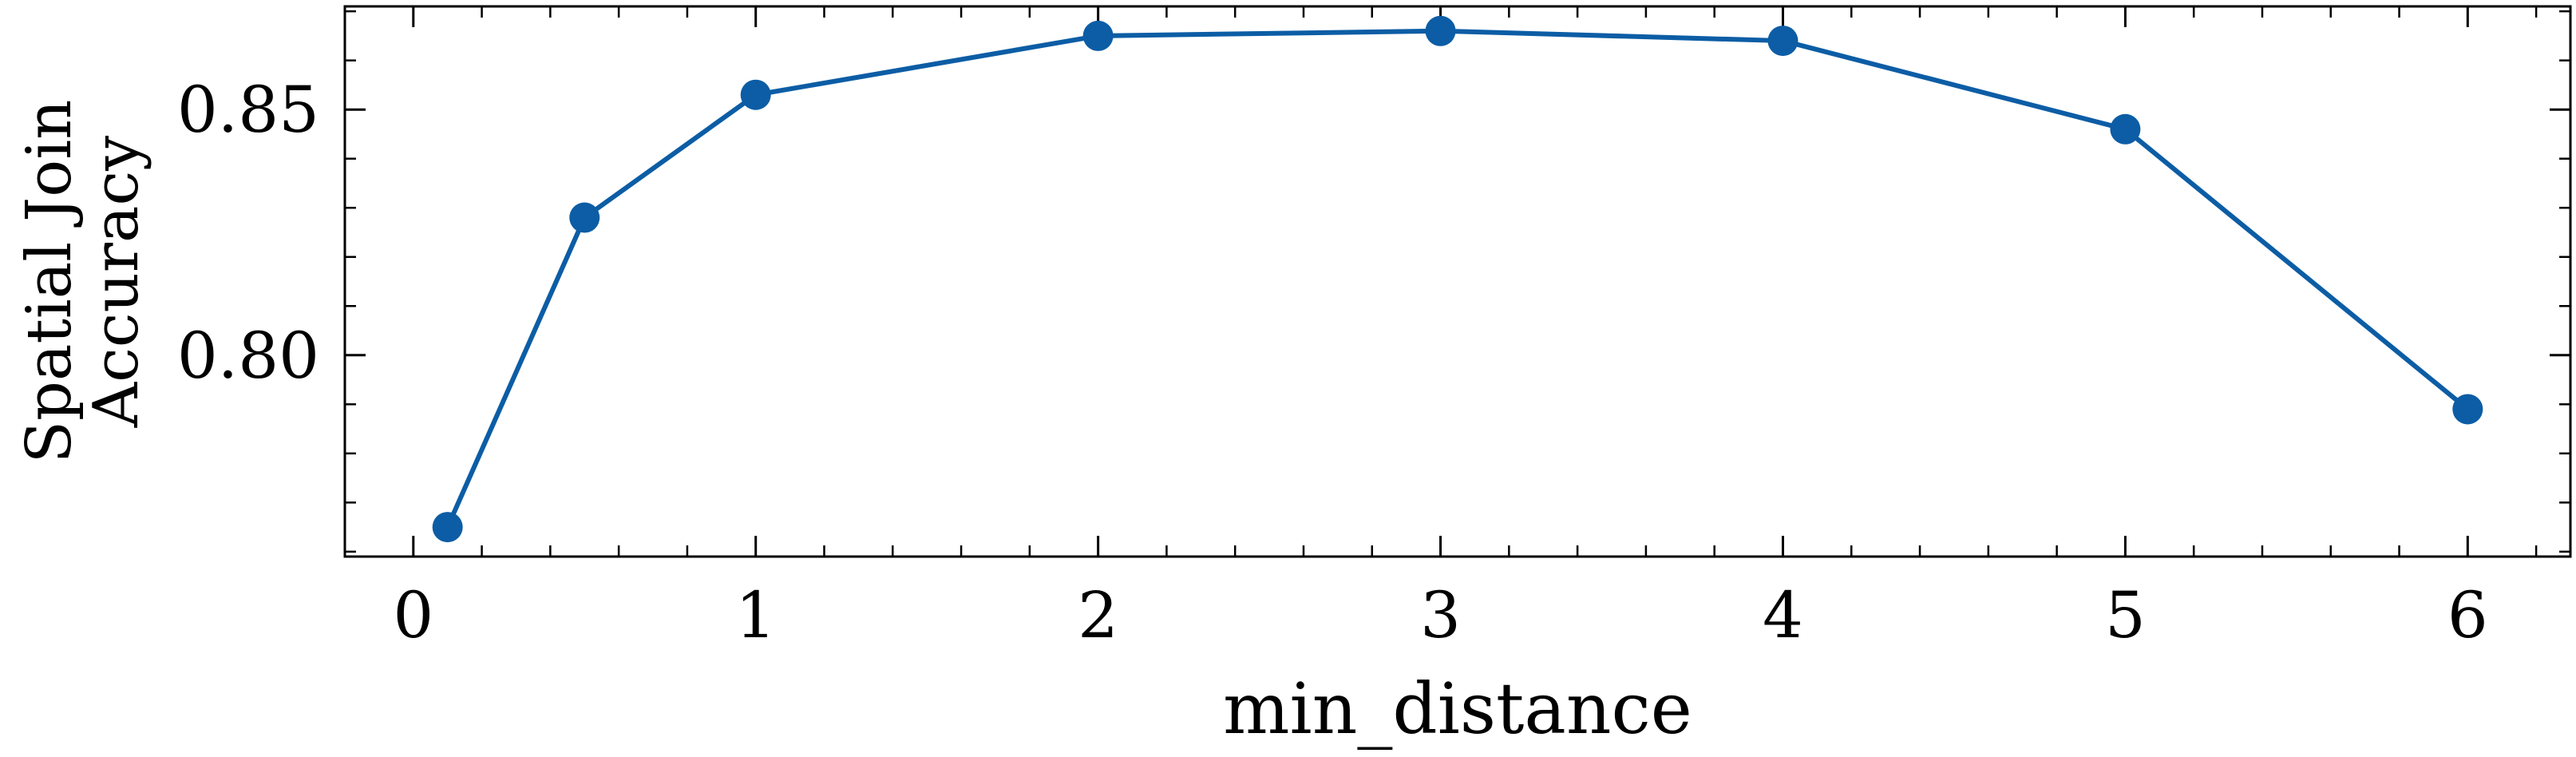  Describe the element at coordinates (2125, 615) in the screenshot. I see `x-tick-label: 5` at that location.